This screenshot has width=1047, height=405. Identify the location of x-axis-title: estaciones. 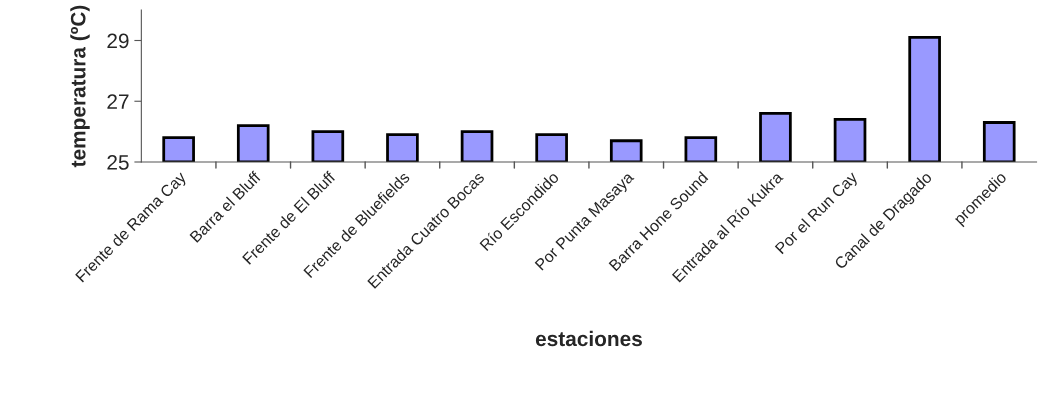
(588, 338).